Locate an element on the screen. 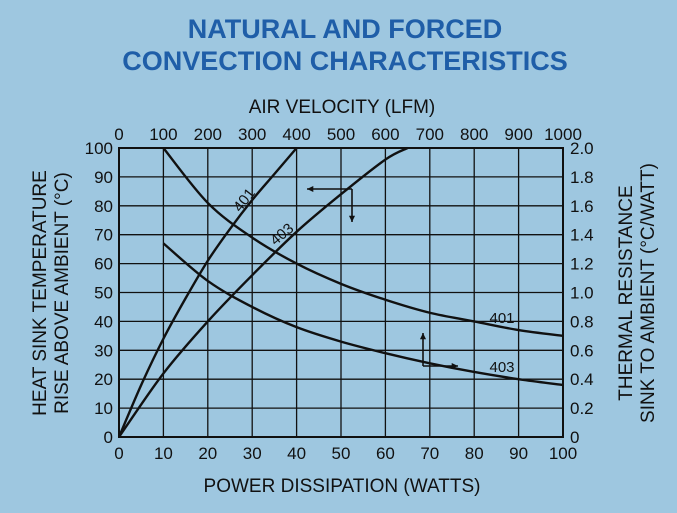 The height and width of the screenshot is (513, 677). bottom-tick-label: 20 is located at coordinates (207, 453).